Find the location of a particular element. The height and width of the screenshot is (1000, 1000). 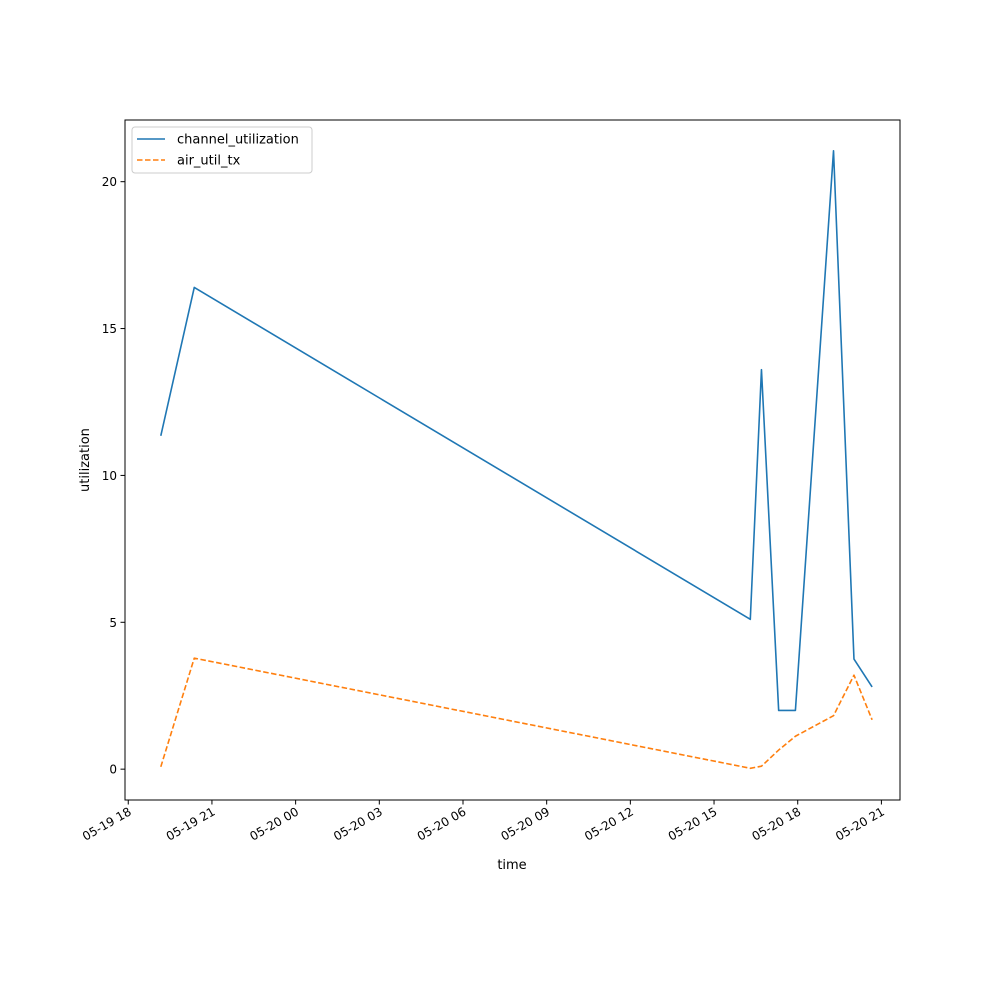

series-line-air-util-tx is located at coordinates (516, 713).